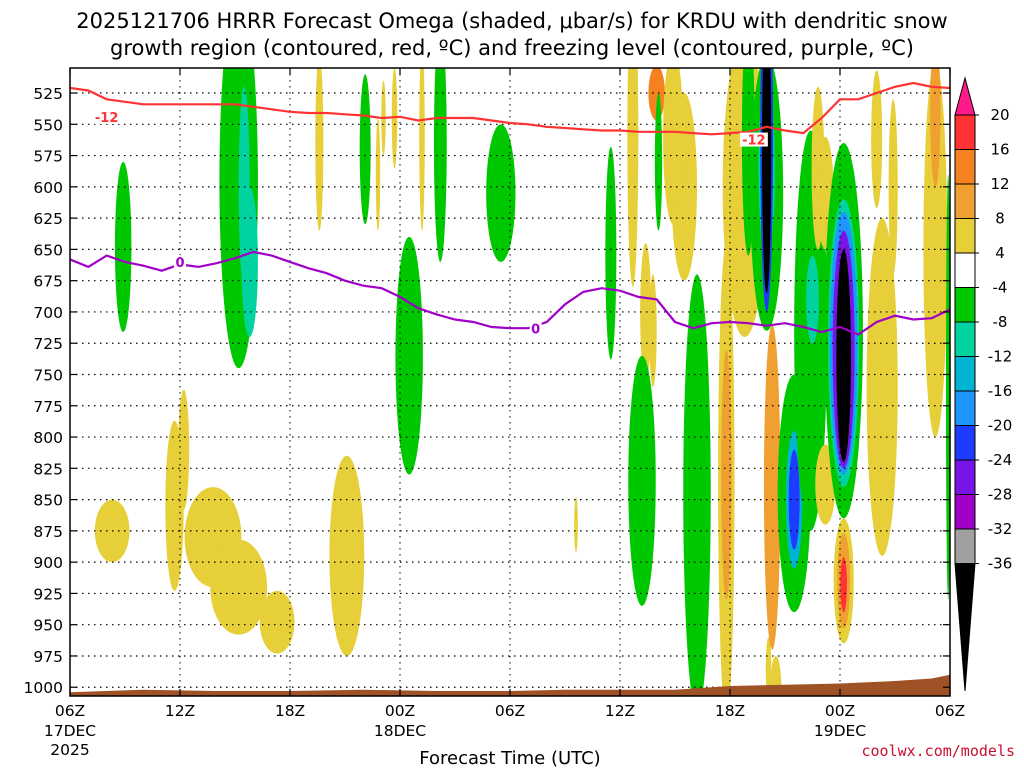 Image resolution: width=1024 pixels, height=768 pixels. Describe the element at coordinates (48, 626) in the screenshot. I see `y-tick-label: 950` at that location.